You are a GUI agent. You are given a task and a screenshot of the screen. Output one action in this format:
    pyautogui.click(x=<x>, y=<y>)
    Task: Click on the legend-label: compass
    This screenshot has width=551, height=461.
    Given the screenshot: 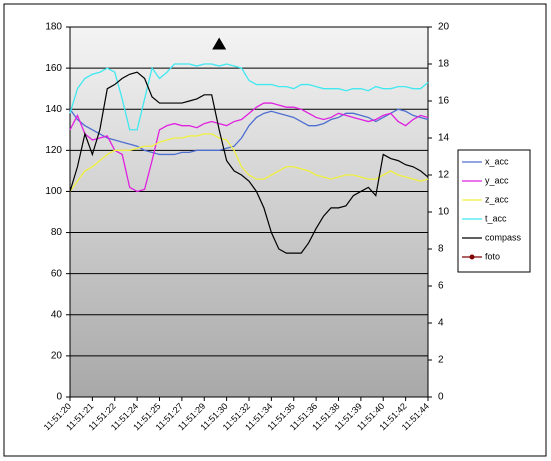 What is the action you would take?
    pyautogui.click(x=503, y=237)
    